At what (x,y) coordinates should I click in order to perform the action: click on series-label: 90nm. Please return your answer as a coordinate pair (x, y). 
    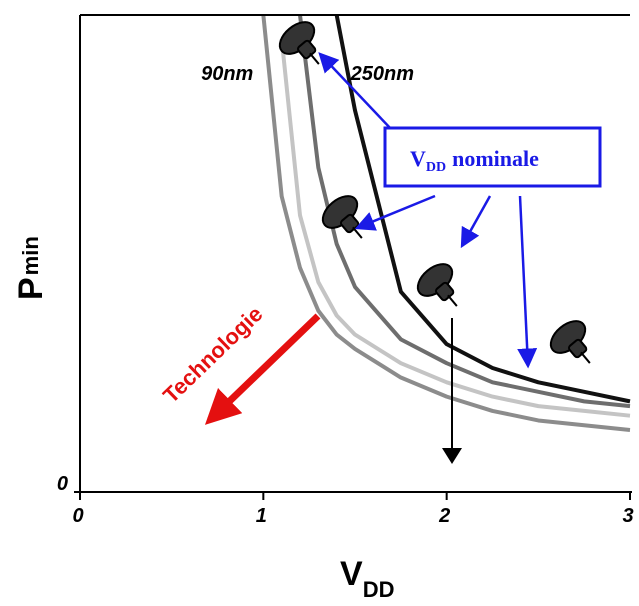
    Looking at the image, I should click on (227, 74).